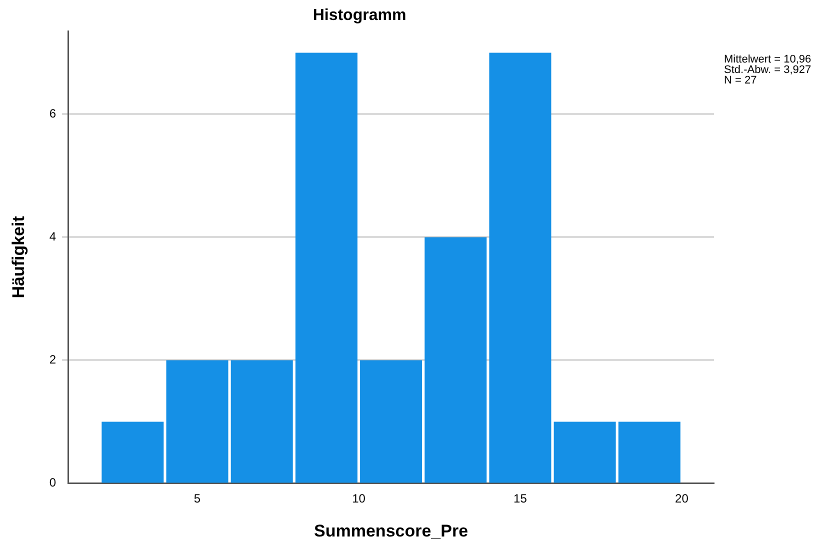 The height and width of the screenshot is (550, 836). I want to click on text: Mittelwert = 10,96, so click(768, 60).